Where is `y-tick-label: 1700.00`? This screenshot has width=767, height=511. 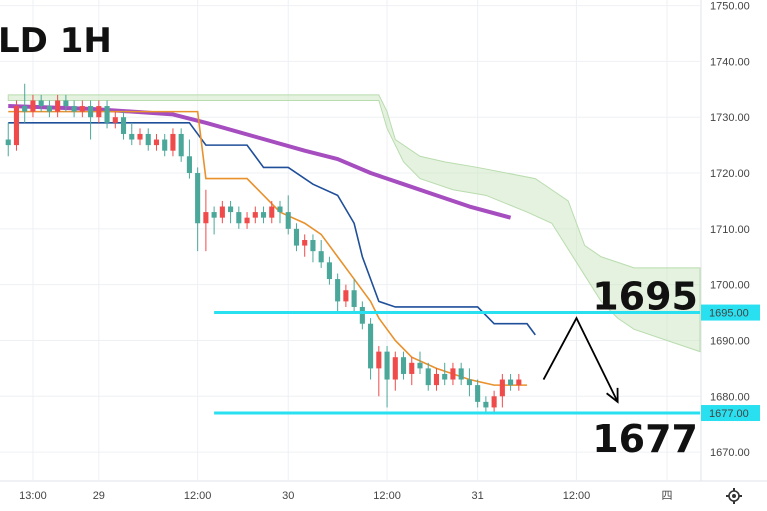
y-tick-label: 1700.00 is located at coordinates (730, 286).